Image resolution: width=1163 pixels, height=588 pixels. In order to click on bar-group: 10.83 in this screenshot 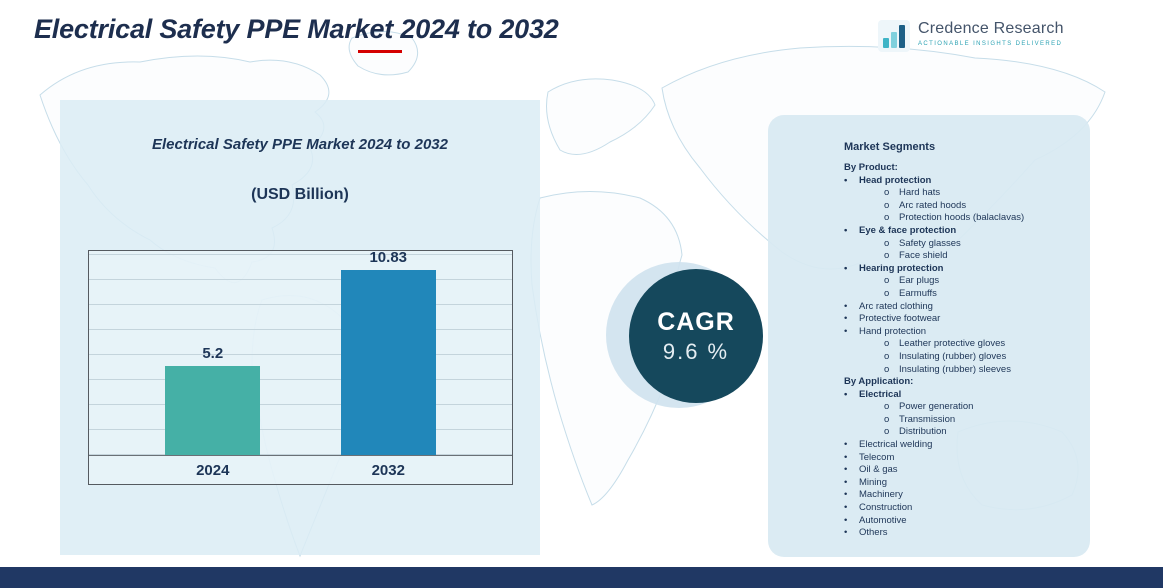, I will do `click(388, 352)`.